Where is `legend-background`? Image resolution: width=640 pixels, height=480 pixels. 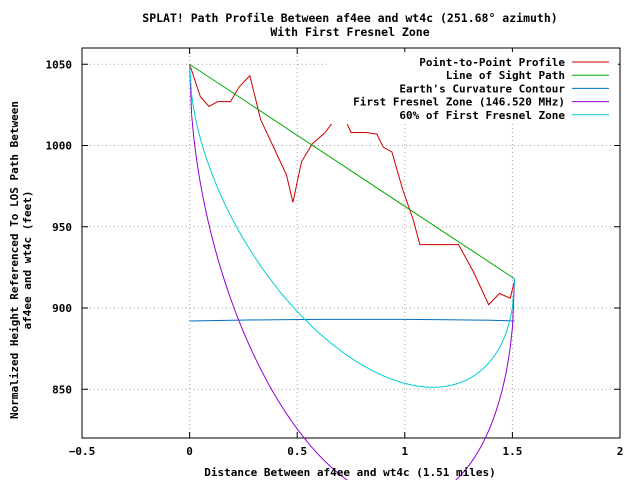
legend-background is located at coordinates (474, 88).